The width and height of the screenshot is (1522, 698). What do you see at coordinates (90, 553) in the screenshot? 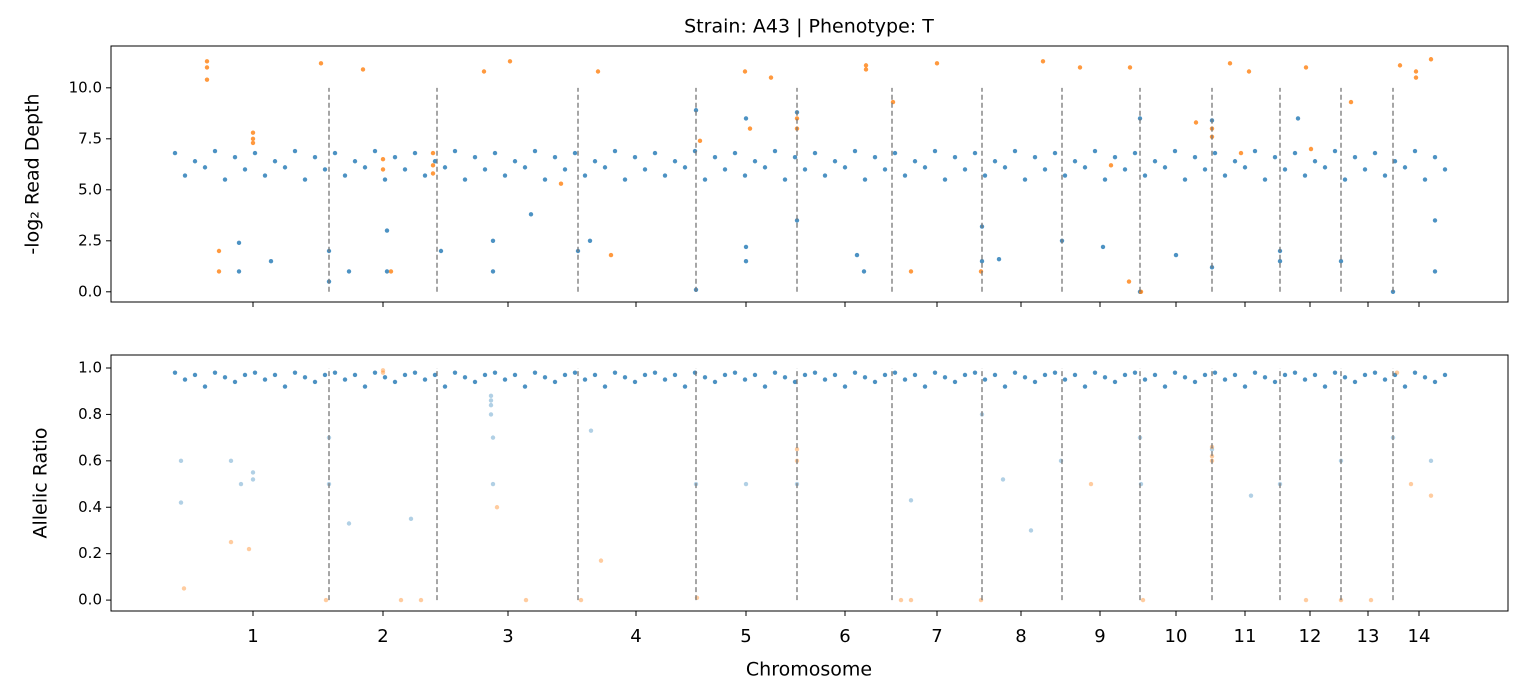
I see `y-tick-label: 0.2` at bounding box center [90, 553].